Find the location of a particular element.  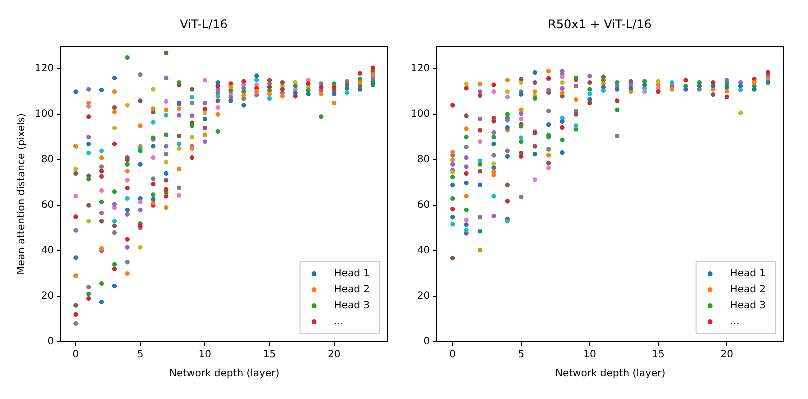

y-tick-label: 60 is located at coordinates (423, 206).